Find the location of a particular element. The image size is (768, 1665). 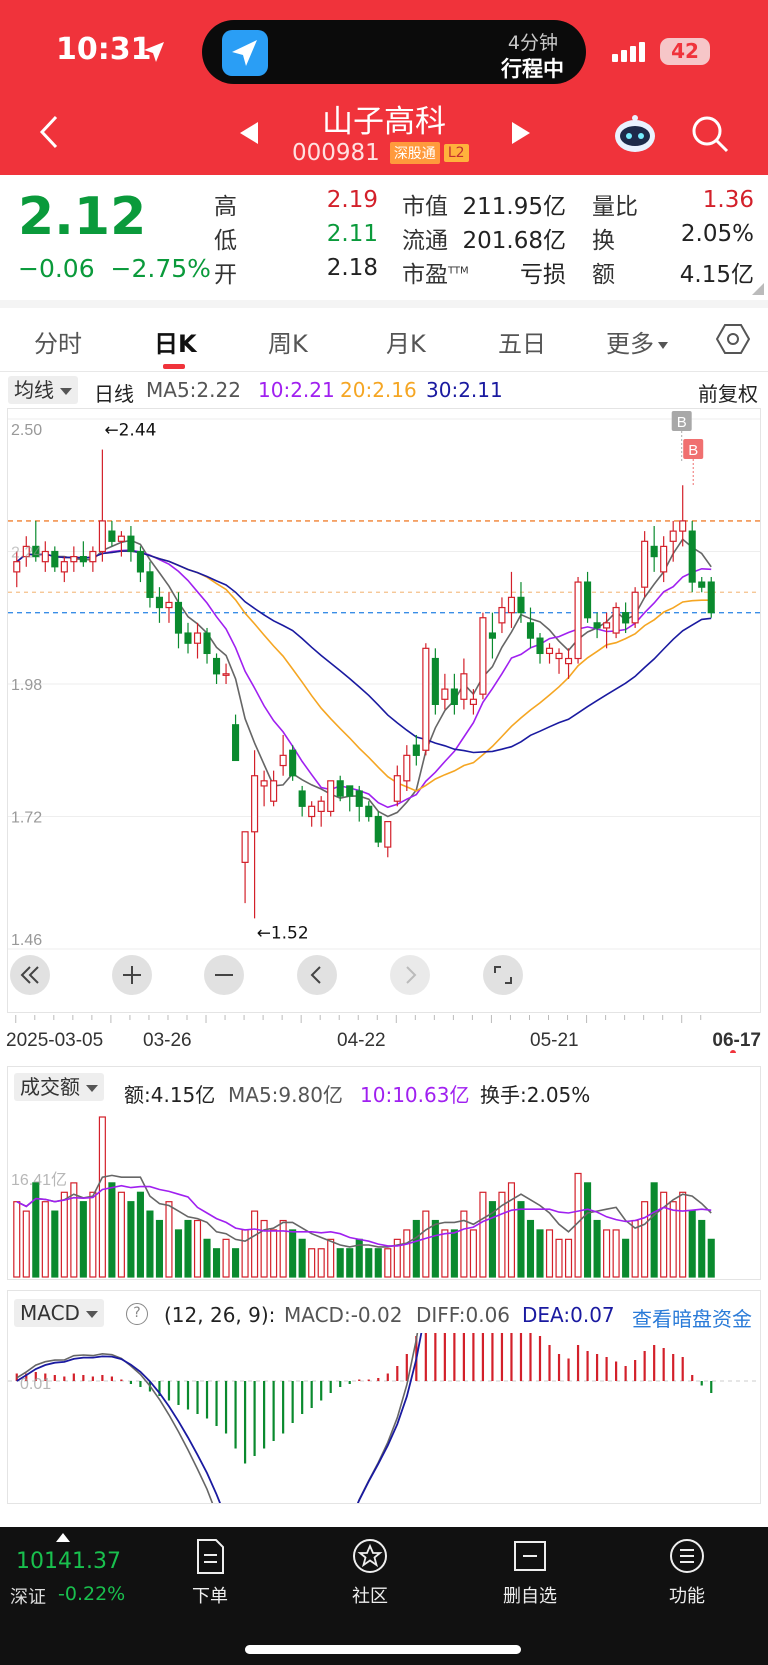

nav-order: 下单 is located at coordinates (210, 1572).